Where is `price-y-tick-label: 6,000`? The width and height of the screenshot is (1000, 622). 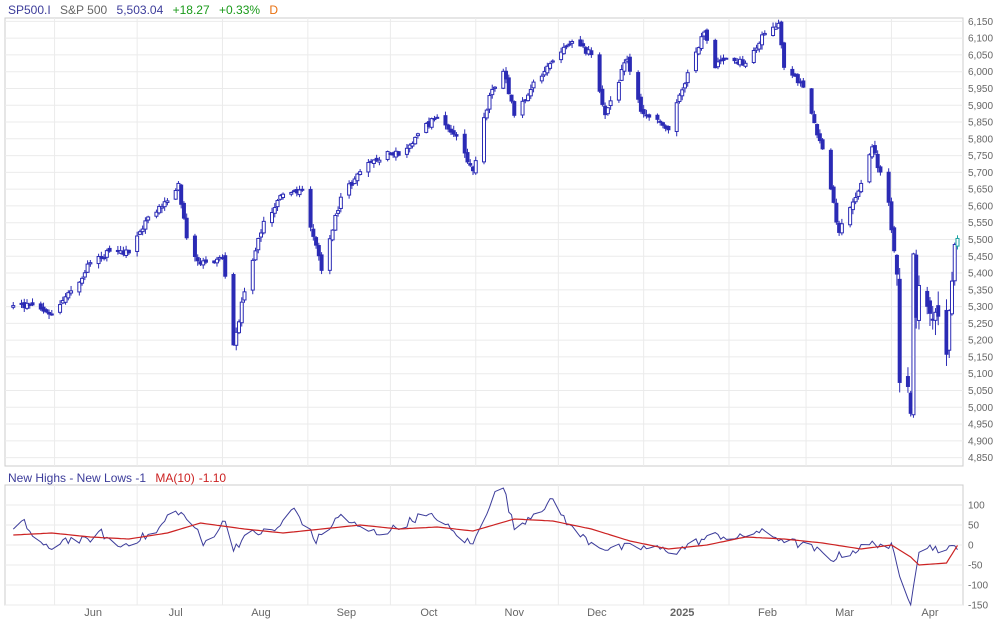
price-y-tick-label: 6,000 is located at coordinates (980, 72).